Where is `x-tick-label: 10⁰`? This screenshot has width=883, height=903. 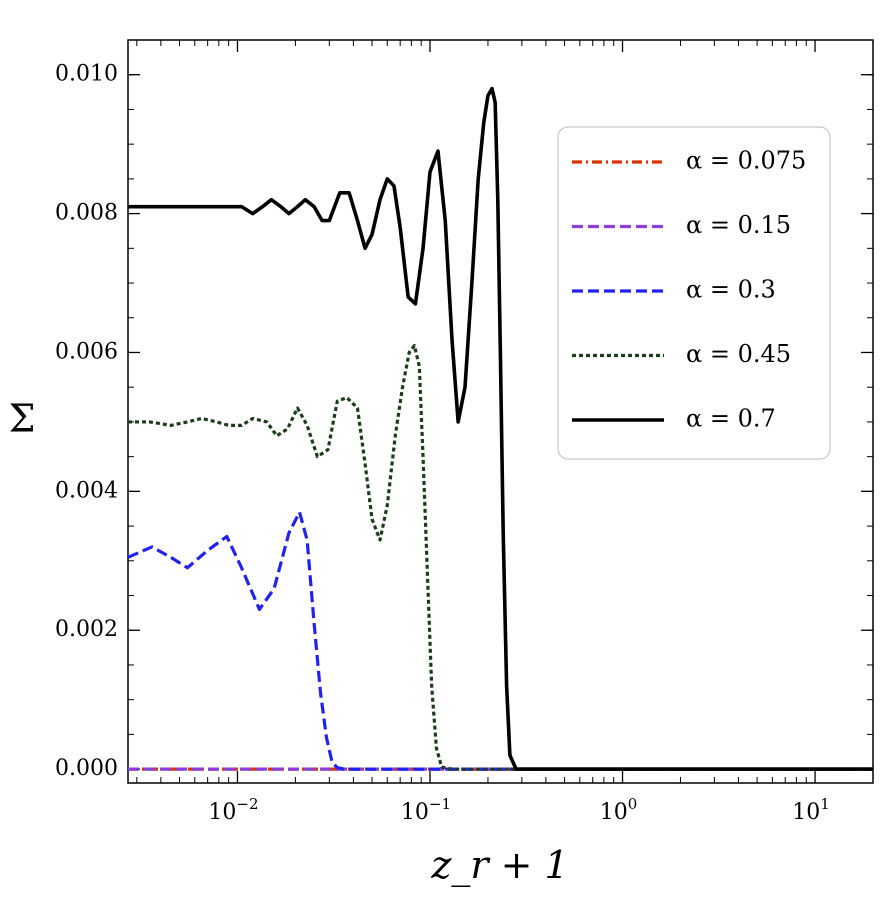
x-tick-label: 10⁰ is located at coordinates (619, 810).